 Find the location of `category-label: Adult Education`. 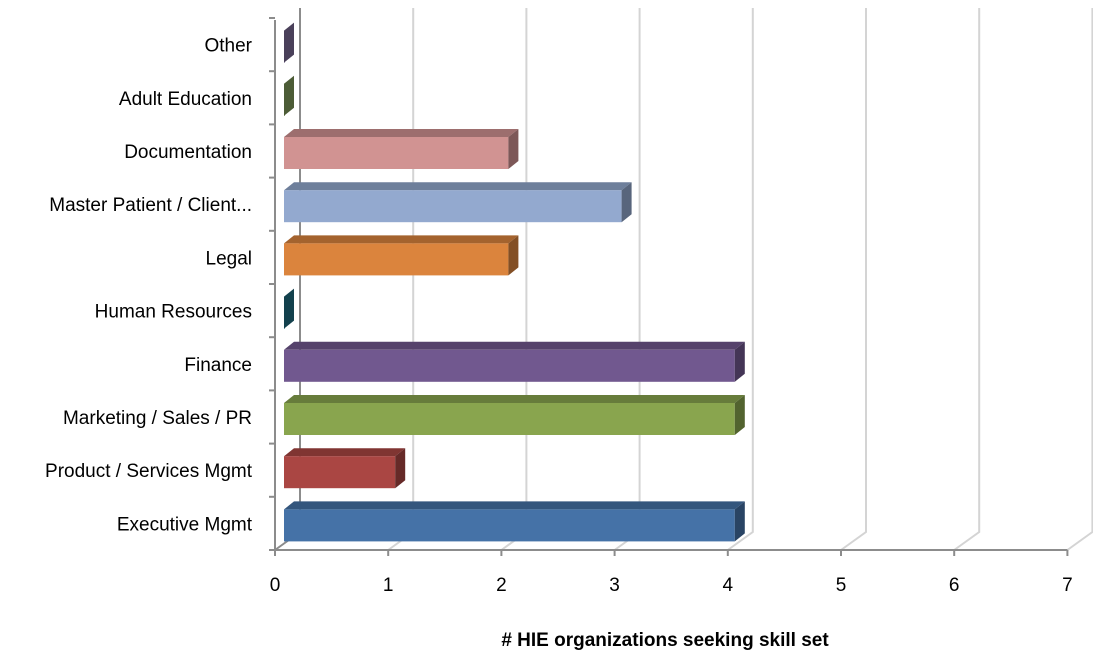

category-label: Adult Education is located at coordinates (185, 99).